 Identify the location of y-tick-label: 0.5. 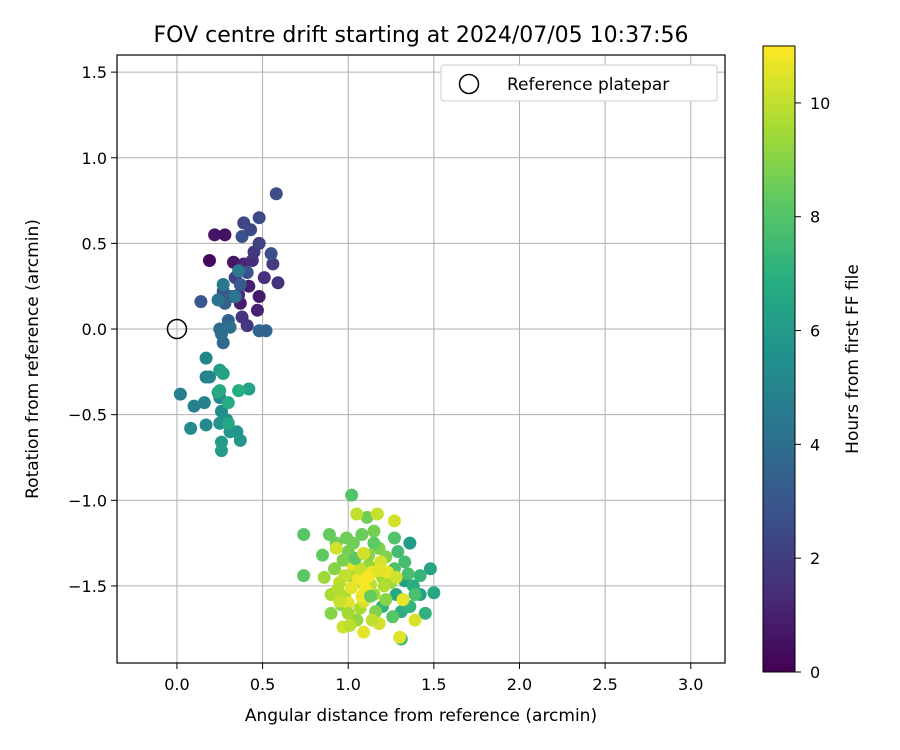
(94, 243).